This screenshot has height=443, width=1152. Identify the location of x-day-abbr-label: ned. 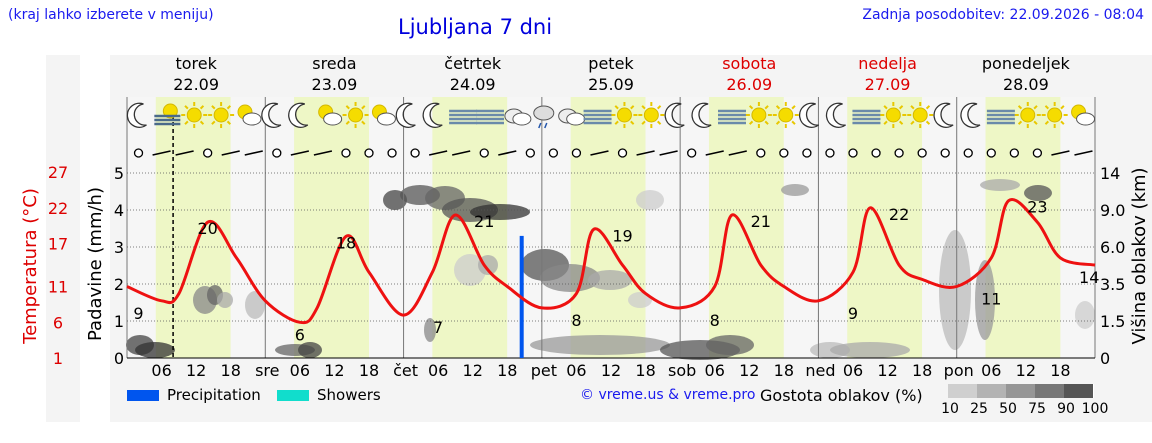
(820, 370).